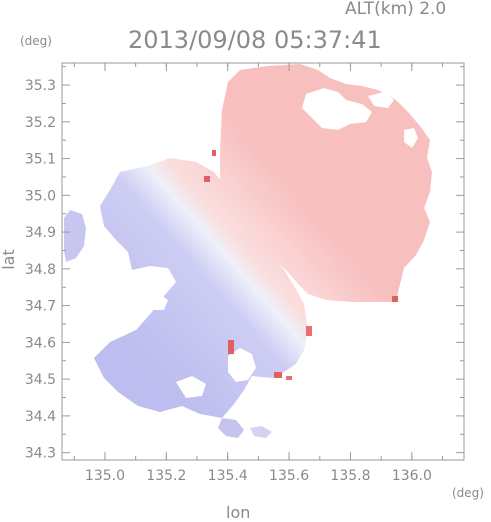  Describe the element at coordinates (40, 160) in the screenshot. I see `y-tick-label: 35.1` at that location.